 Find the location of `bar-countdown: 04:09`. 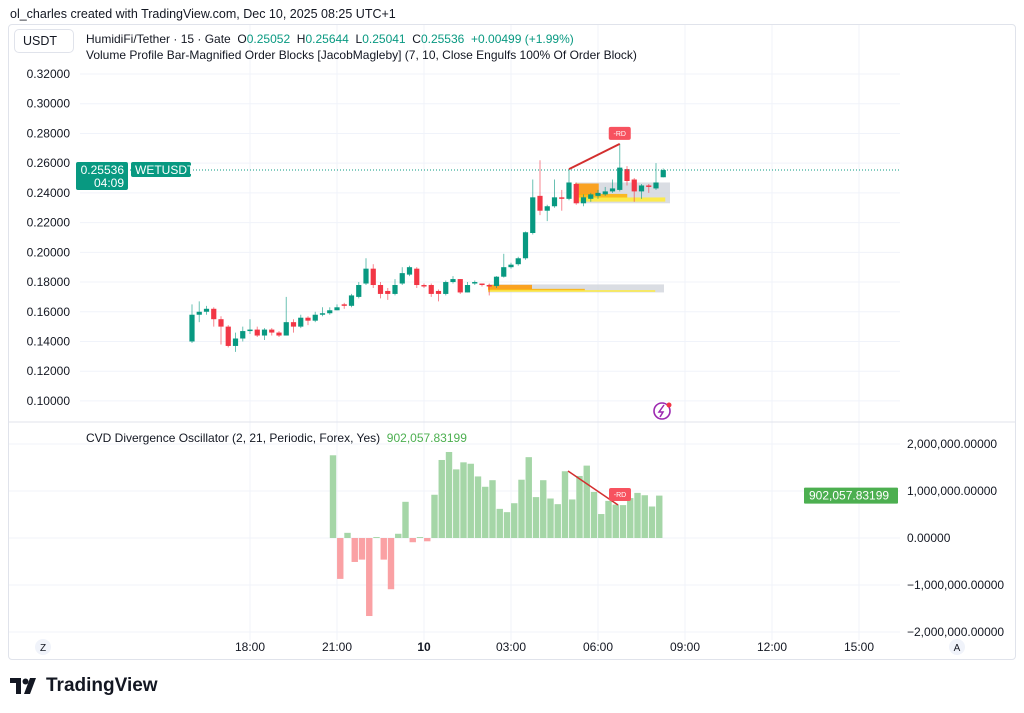

bar-countdown: 04:09 is located at coordinates (109, 183).